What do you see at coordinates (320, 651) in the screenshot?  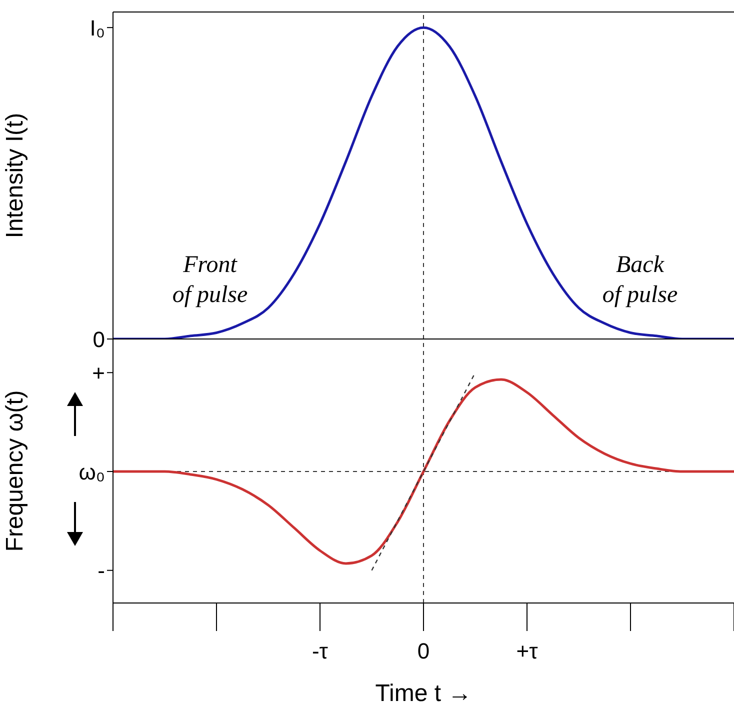 I see `x-tick-label: -τ` at bounding box center [320, 651].